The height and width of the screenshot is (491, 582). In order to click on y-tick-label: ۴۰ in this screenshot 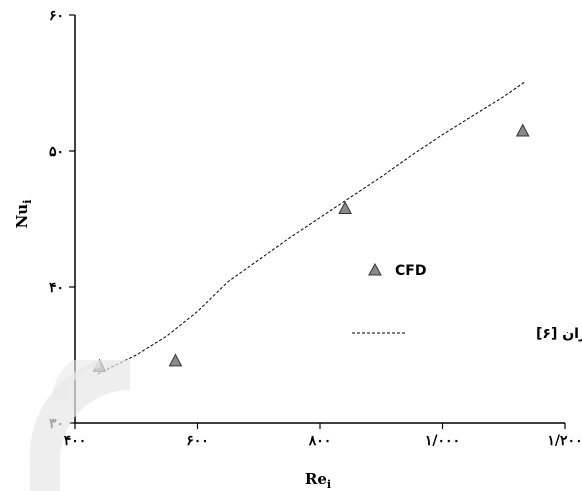, I will do `click(56, 288)`.